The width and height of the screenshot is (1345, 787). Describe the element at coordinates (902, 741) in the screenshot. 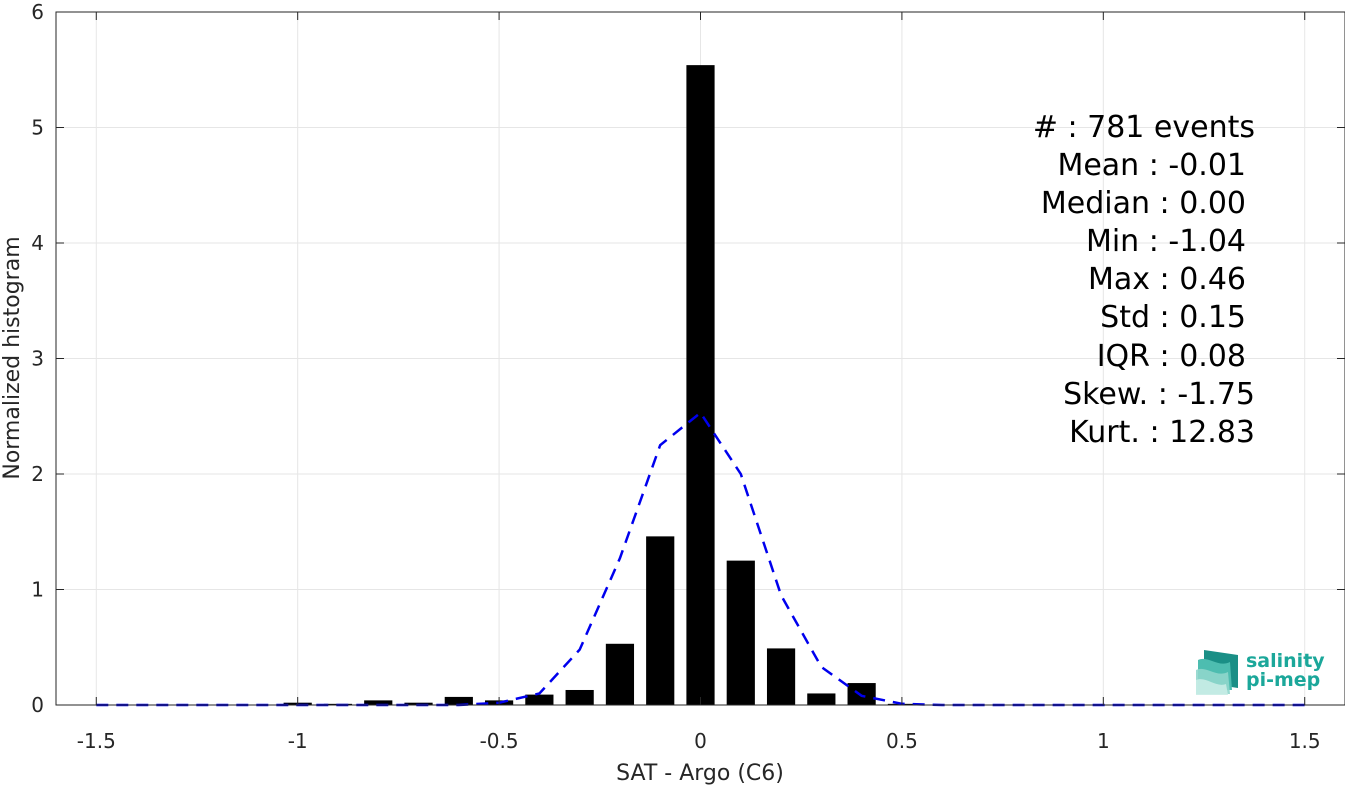

I see `x-tick-label: 0.5` at that location.